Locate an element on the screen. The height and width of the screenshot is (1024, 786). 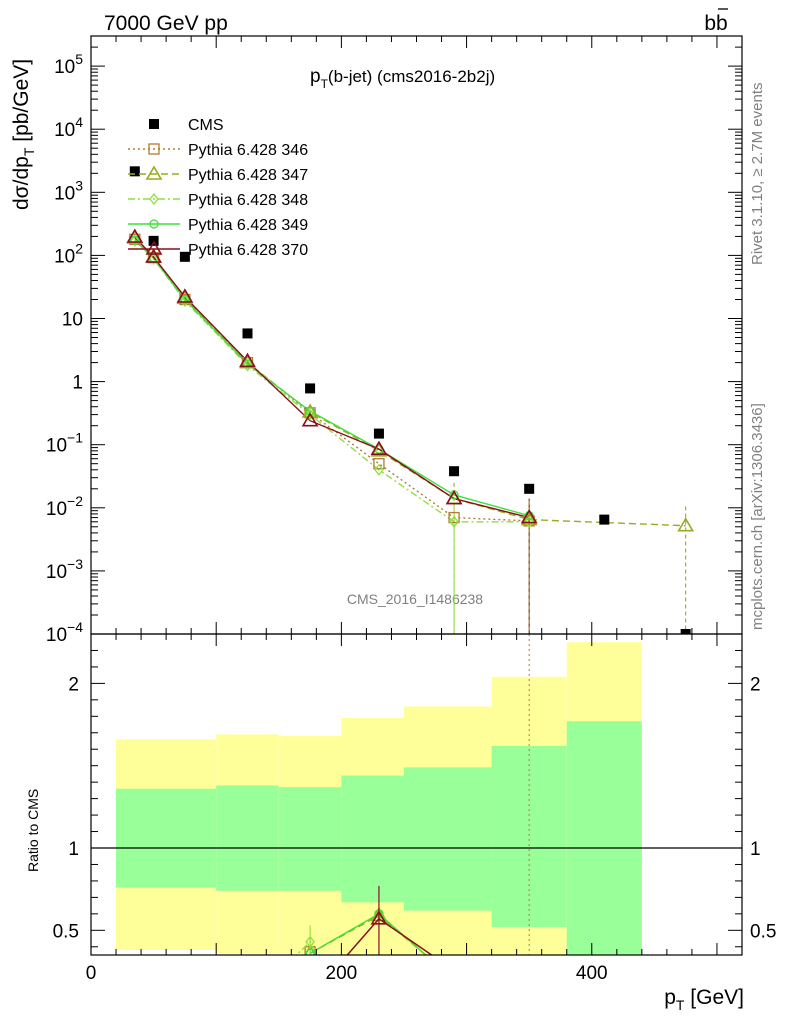
y-tick-label: 10⁻⁴ is located at coordinates (64, 632).